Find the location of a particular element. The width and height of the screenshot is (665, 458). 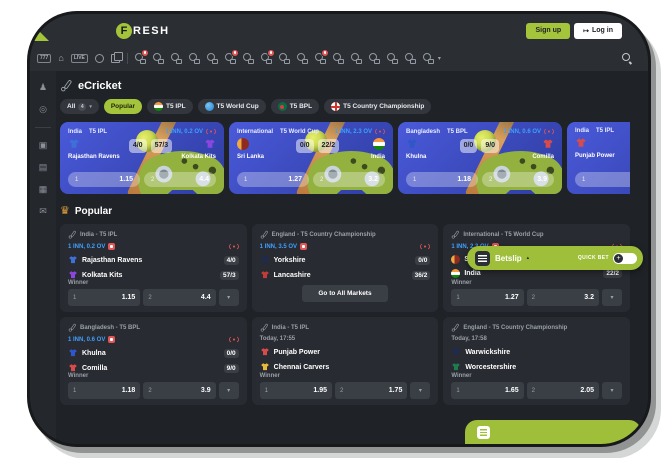

filter-t5-world-cup: T5 World Cup is located at coordinates (231, 106).